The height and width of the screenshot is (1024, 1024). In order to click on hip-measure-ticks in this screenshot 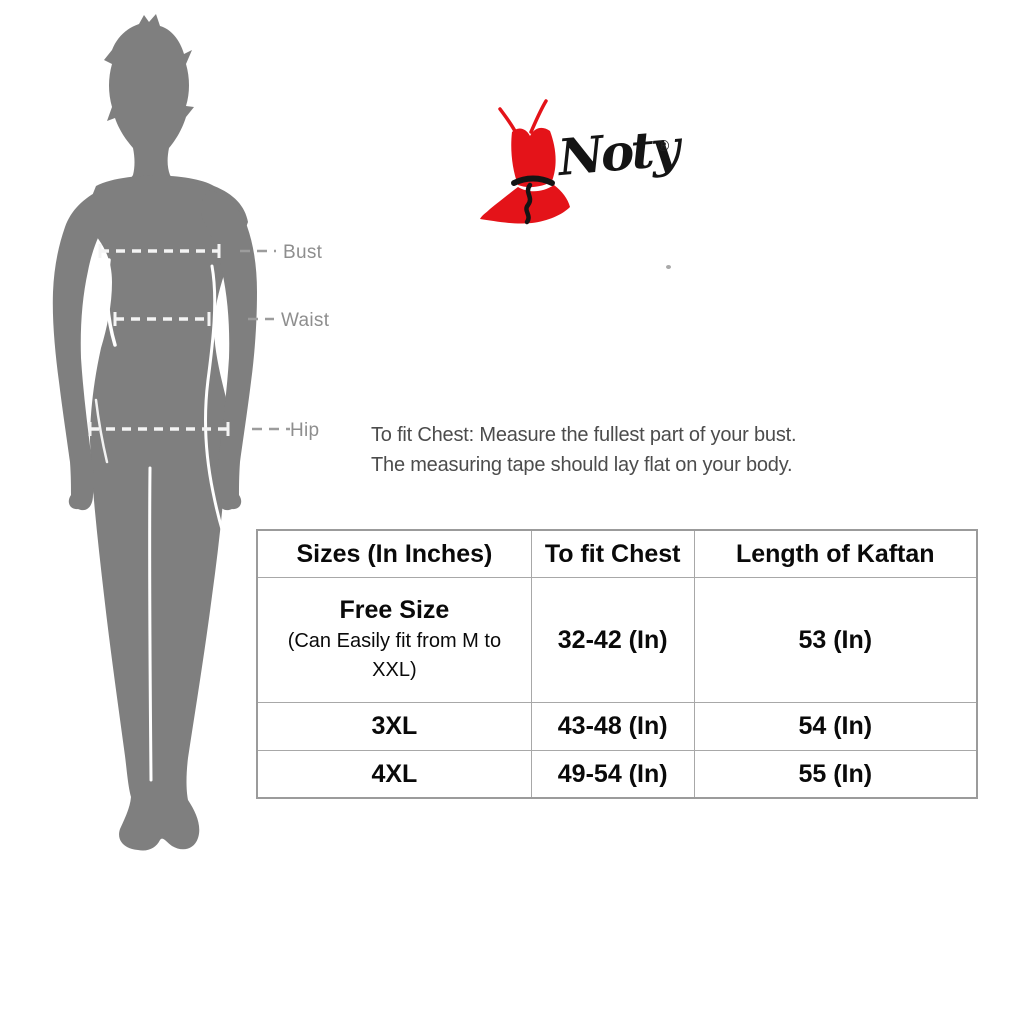, I will do `click(159, 429)`.